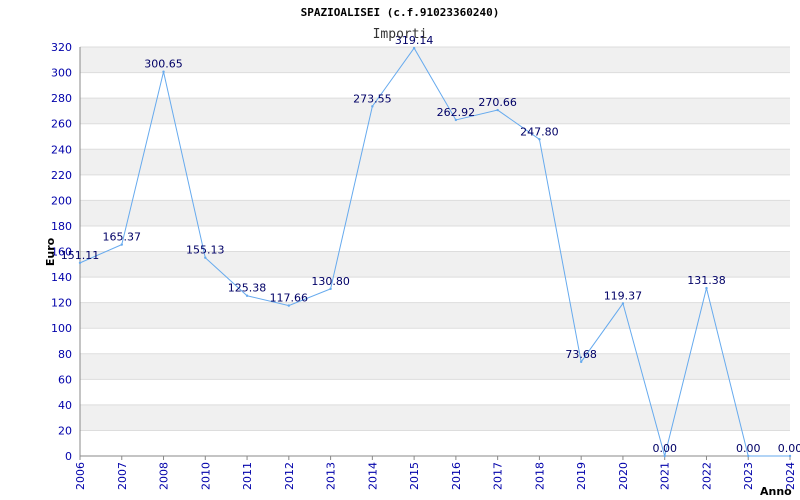 The height and width of the screenshot is (500, 800). Describe the element at coordinates (68, 456) in the screenshot. I see `y-tick-label: 0` at that location.